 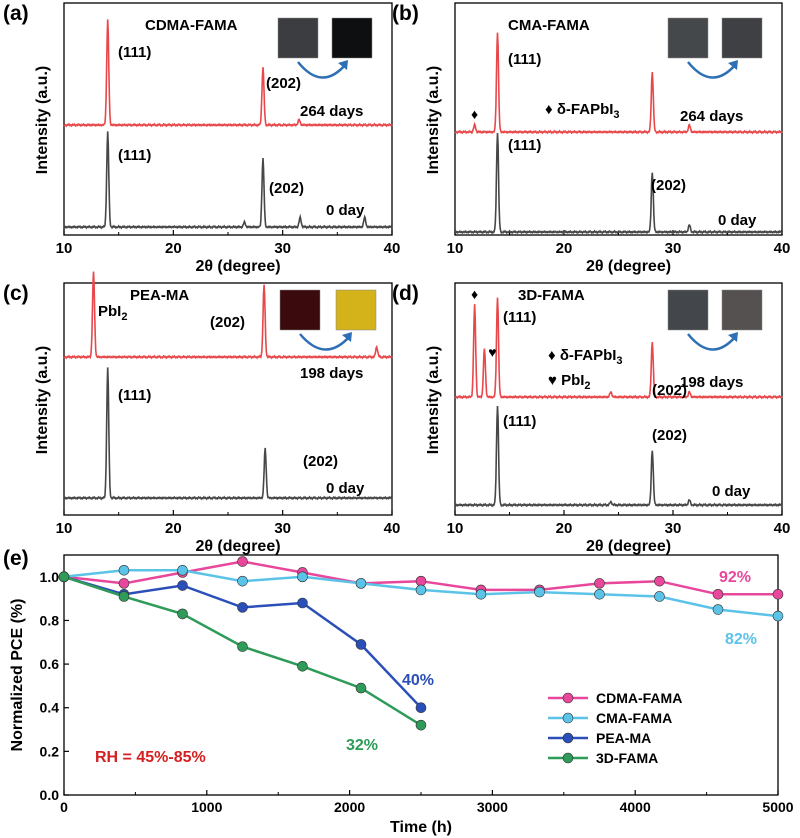 I want to click on x-axis-label: Time (h), so click(x=421, y=827).